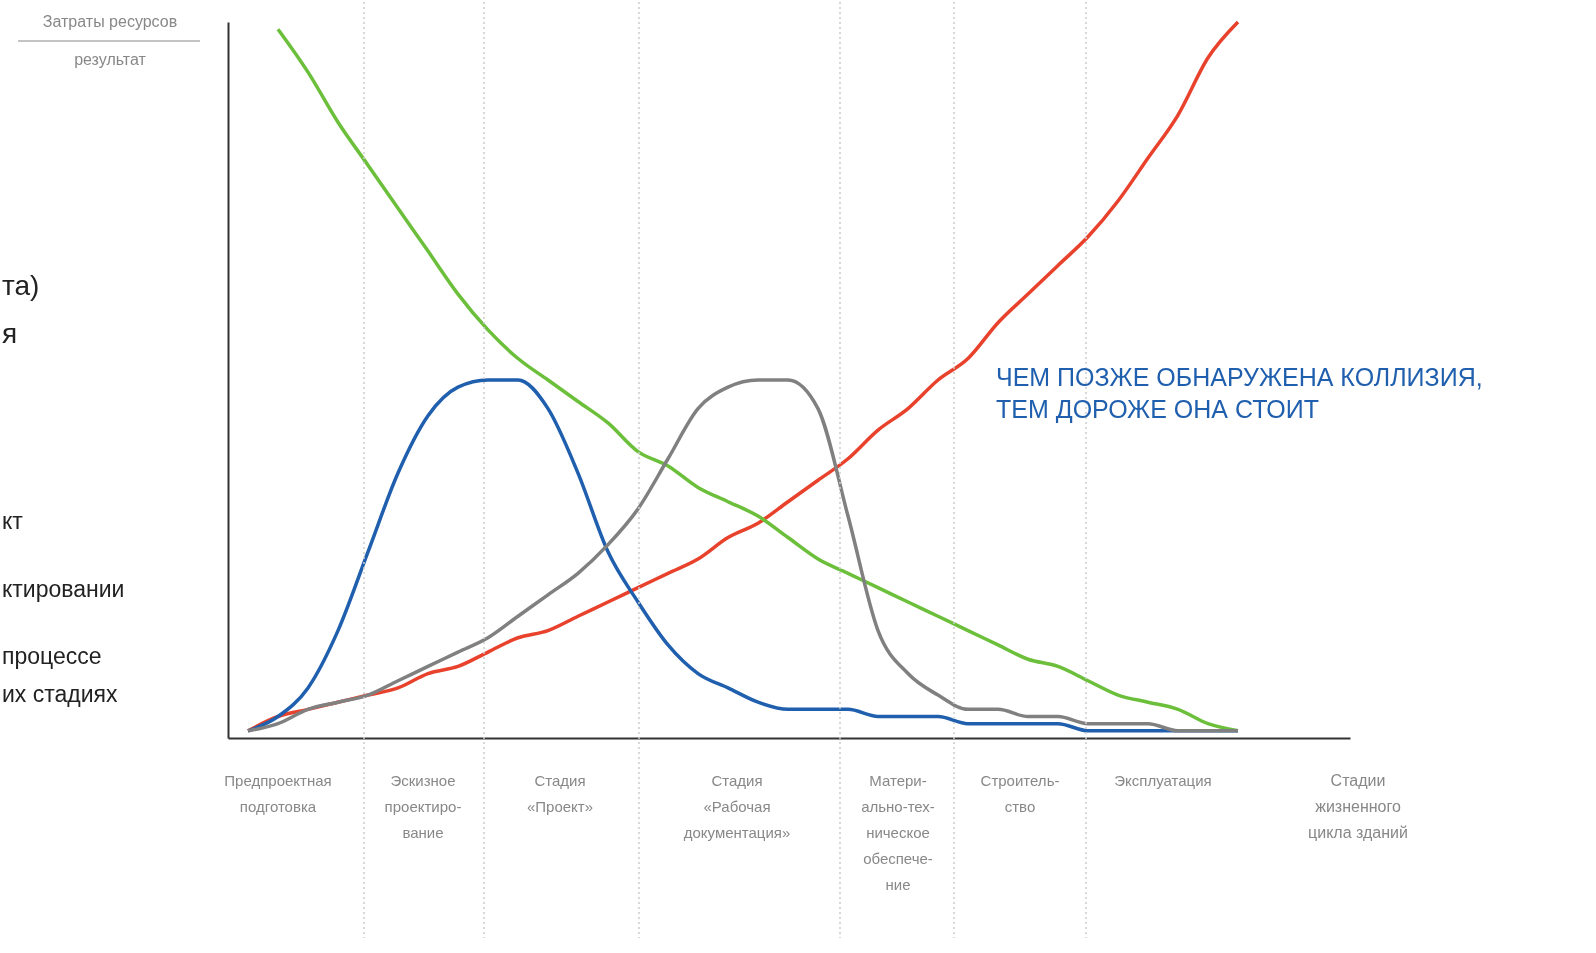 This screenshot has width=1596, height=953. What do you see at coordinates (63, 589) in the screenshot?
I see `text: ктировании` at bounding box center [63, 589].